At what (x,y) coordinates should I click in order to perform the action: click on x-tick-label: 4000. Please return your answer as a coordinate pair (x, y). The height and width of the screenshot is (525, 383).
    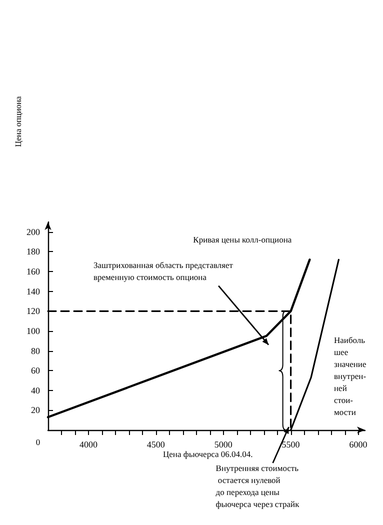
    Looking at the image, I should click on (88, 445).